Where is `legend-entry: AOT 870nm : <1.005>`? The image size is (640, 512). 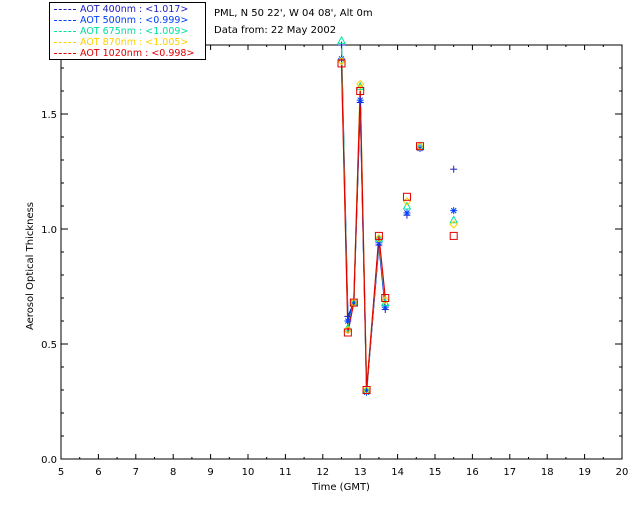
legend-entry: AOT 870nm : <1.005> is located at coordinates (128, 42).